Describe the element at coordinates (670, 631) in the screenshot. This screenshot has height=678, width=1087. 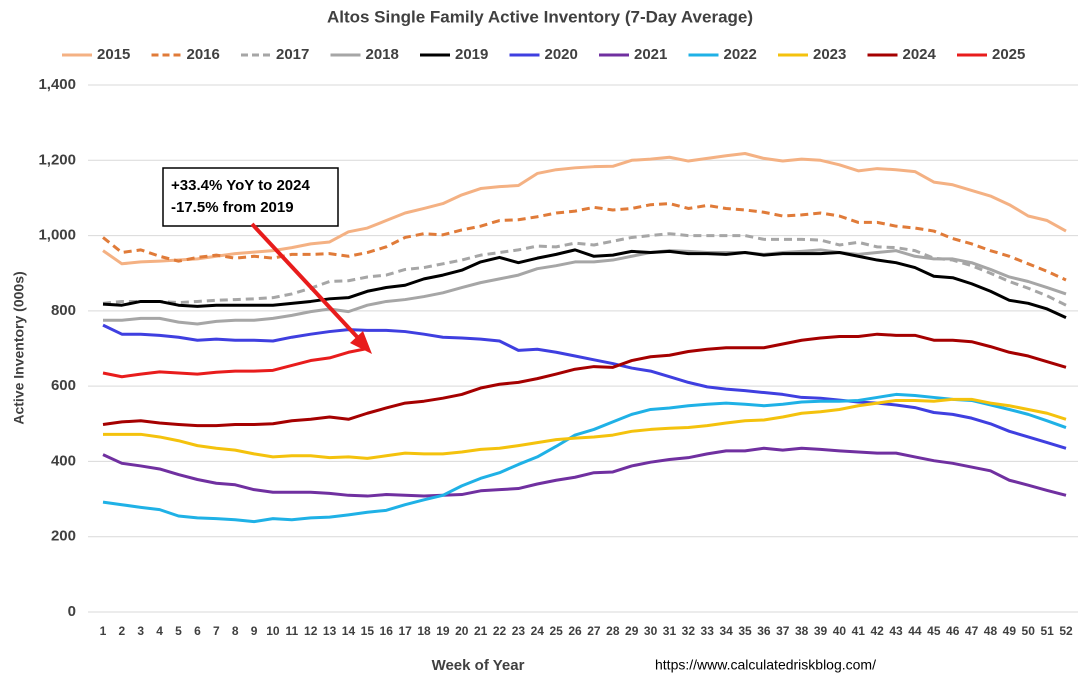
I see `x-tick-label: 31` at that location.